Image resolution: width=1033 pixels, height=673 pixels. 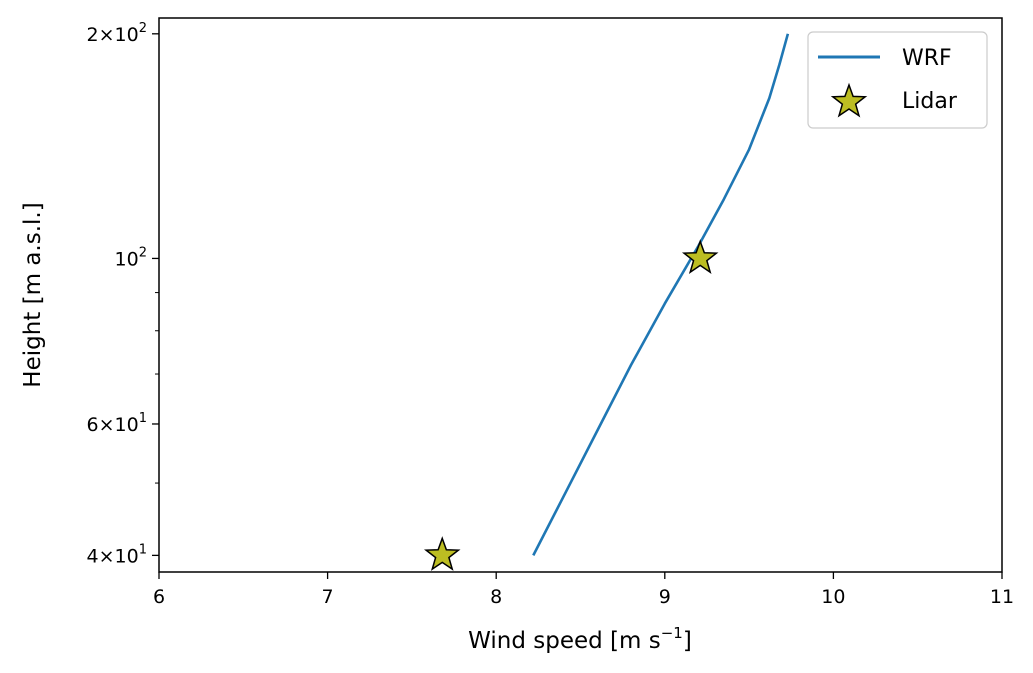 I want to click on y-tick-label: 4×10¹, so click(x=117, y=554).